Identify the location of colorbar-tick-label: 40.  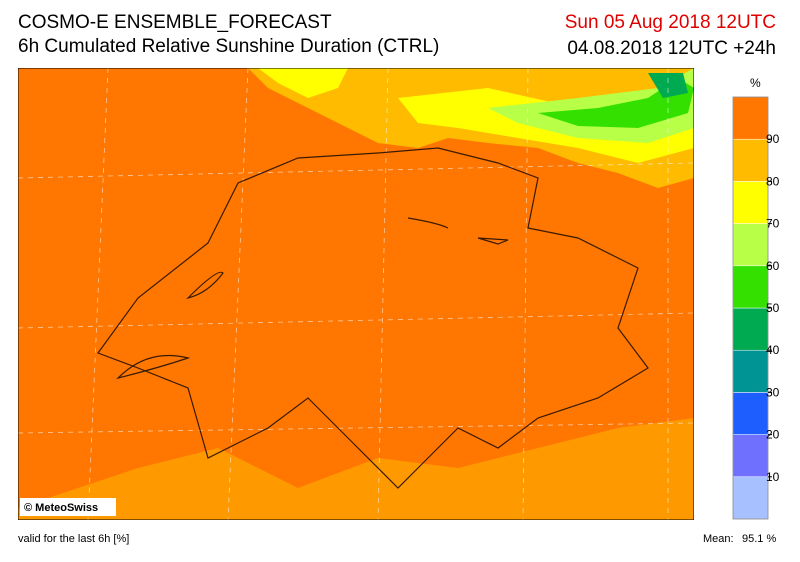
(773, 350).